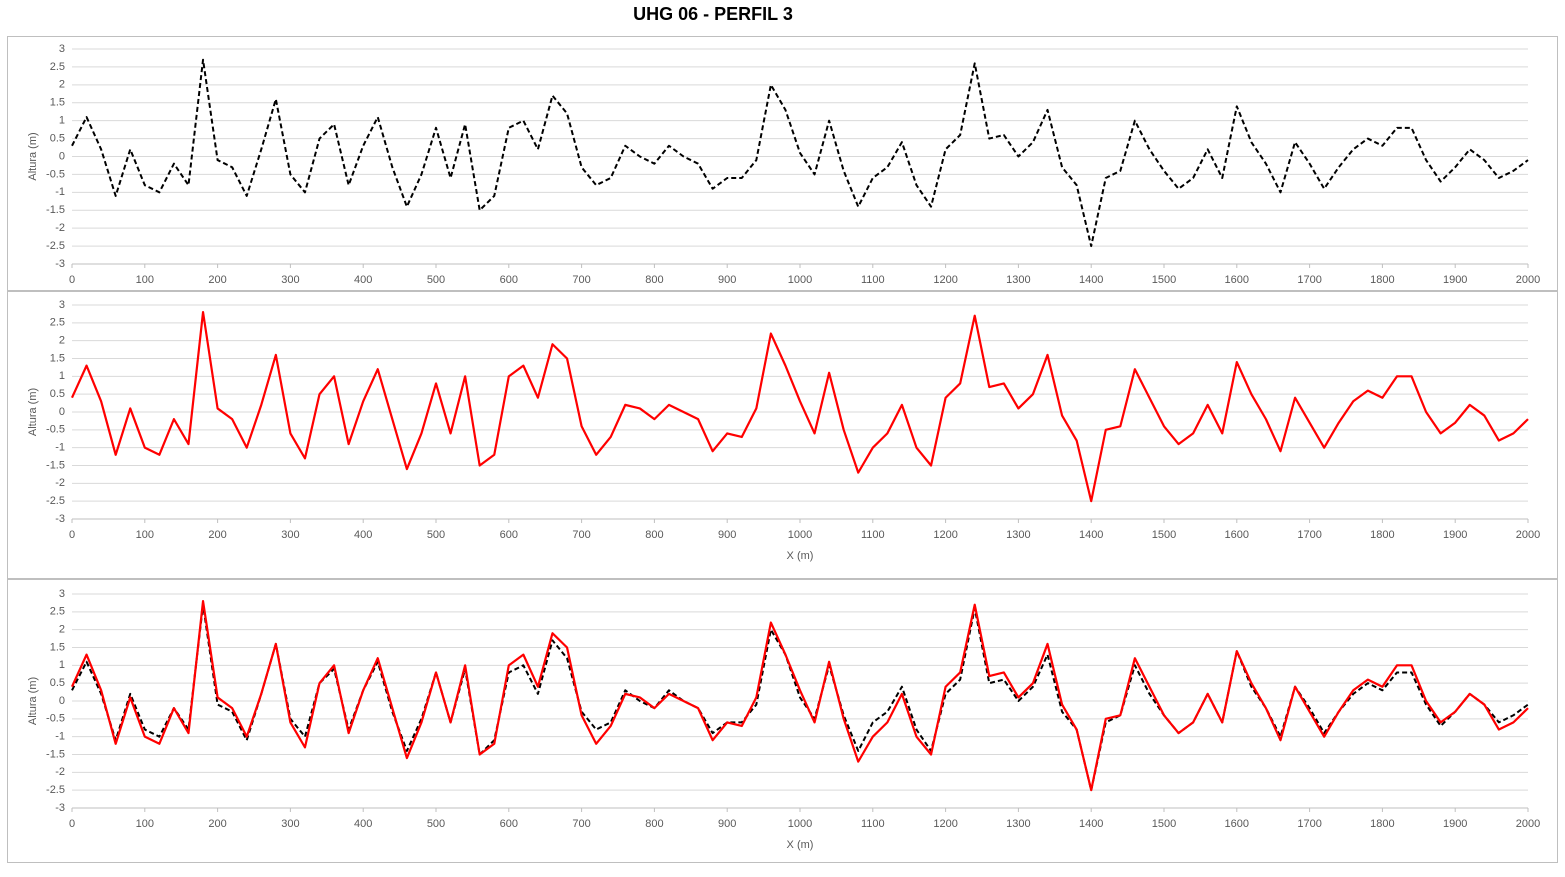  What do you see at coordinates (713, 14) in the screenshot?
I see `chart-title: UHG 06 - PERFIL 3` at bounding box center [713, 14].